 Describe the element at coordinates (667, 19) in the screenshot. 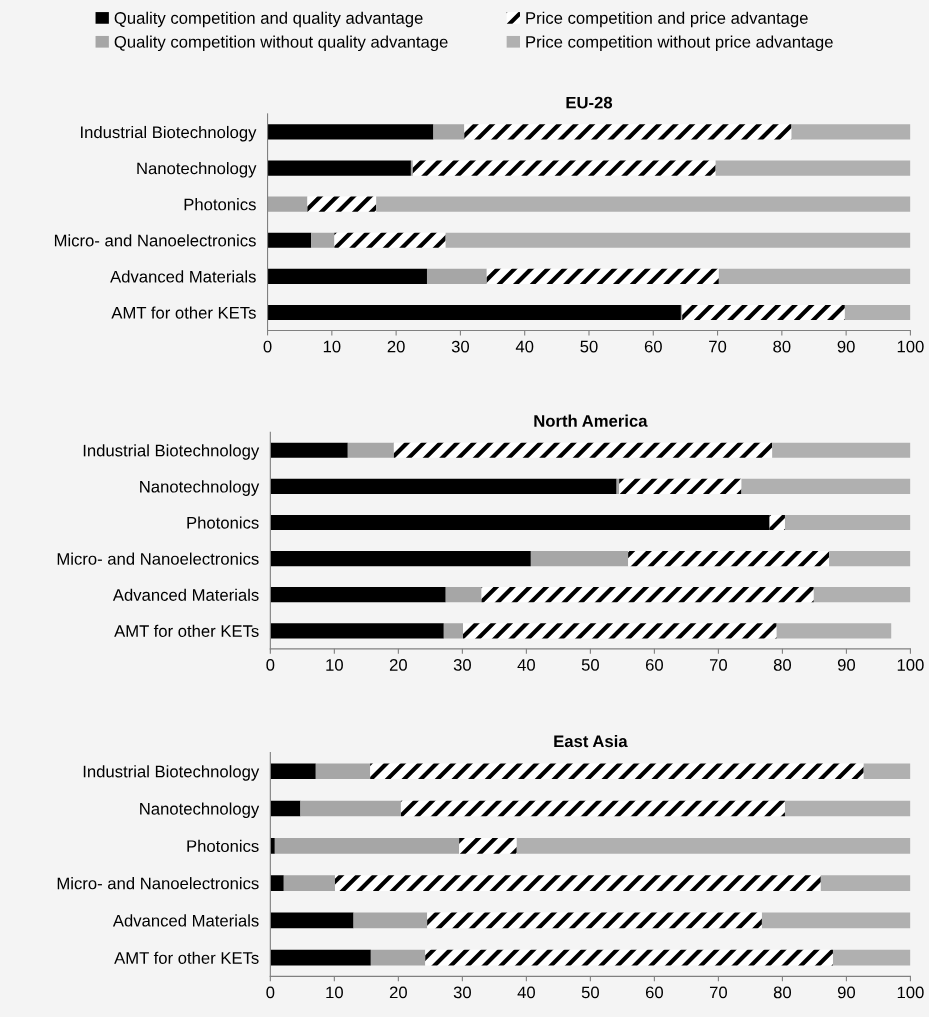

I see `legend-label: Price competition and price advantage` at that location.